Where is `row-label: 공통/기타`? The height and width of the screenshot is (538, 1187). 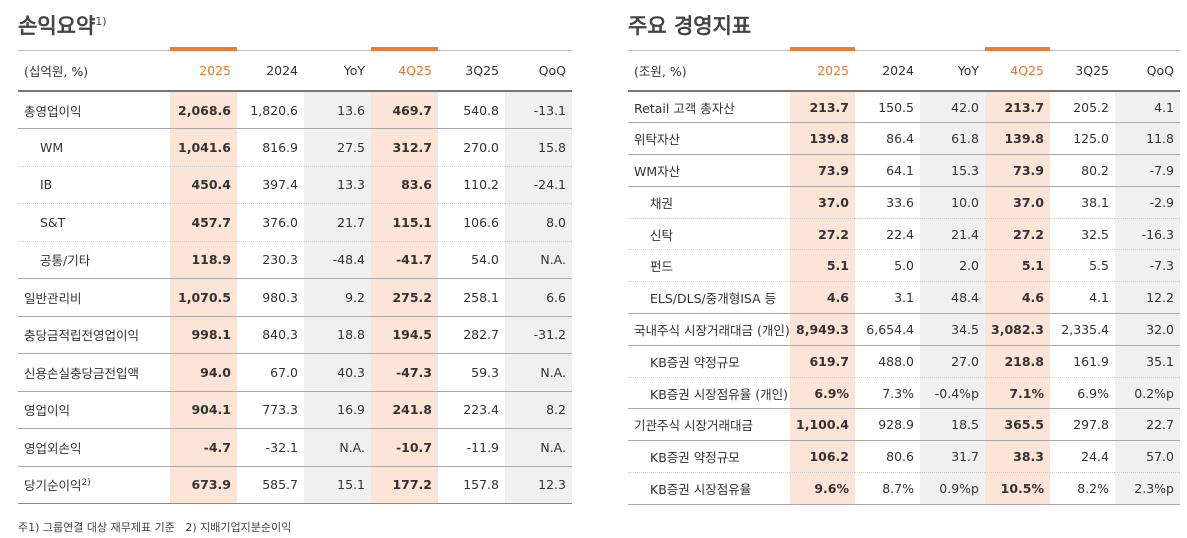 row-label: 공통/기타 is located at coordinates (94, 260).